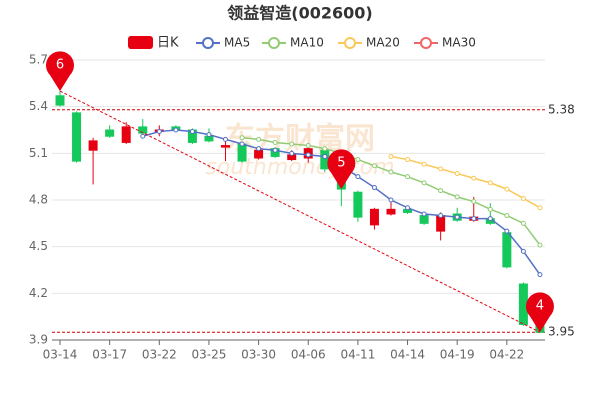  I want to click on reference-label: 5.38, so click(561, 109).